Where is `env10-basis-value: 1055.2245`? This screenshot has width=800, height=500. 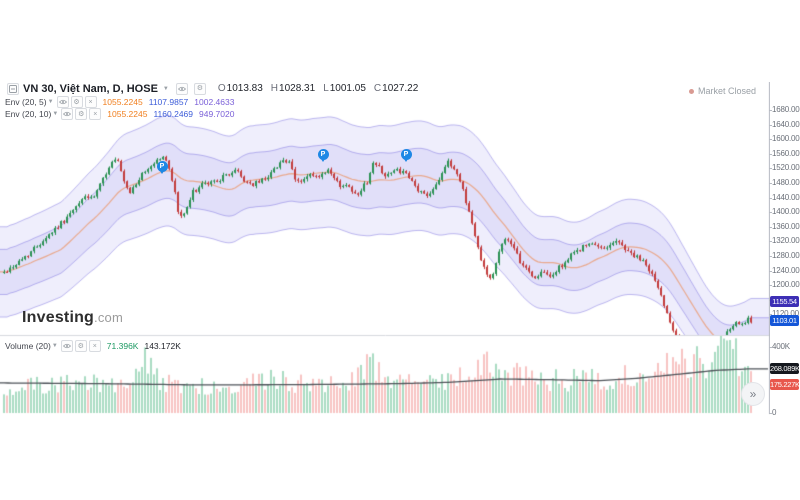
env10-basis-value: 1055.2245 is located at coordinates (127, 114).